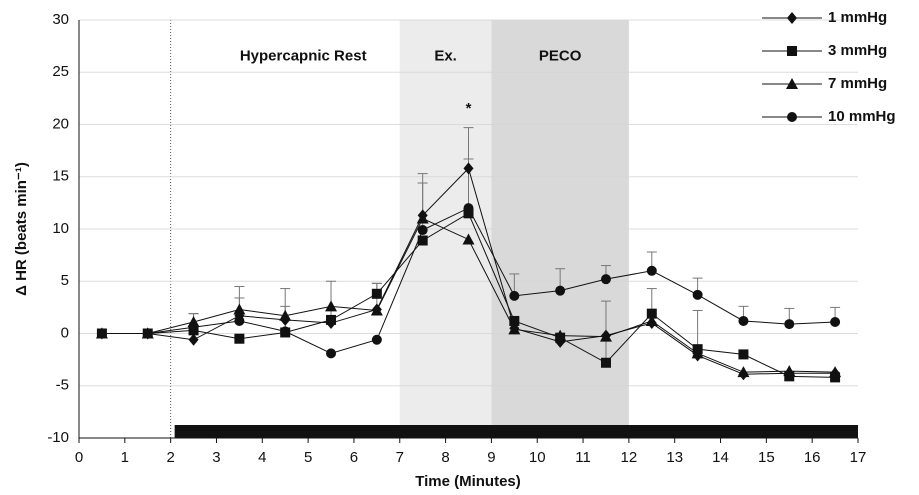 This screenshot has width=919, height=495. I want to click on annotation: *, so click(469, 108).